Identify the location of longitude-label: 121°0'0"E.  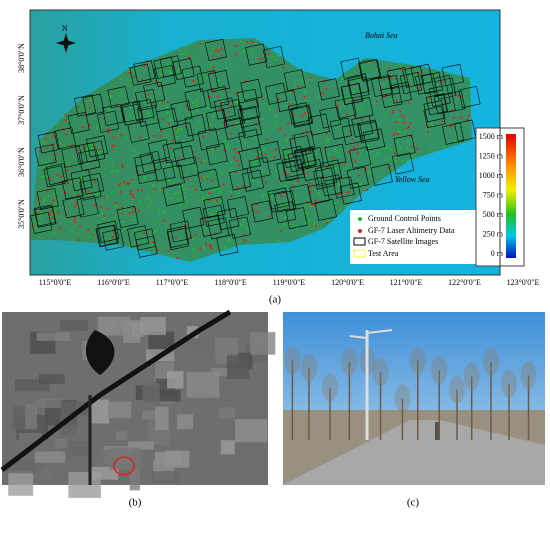
(406, 282).